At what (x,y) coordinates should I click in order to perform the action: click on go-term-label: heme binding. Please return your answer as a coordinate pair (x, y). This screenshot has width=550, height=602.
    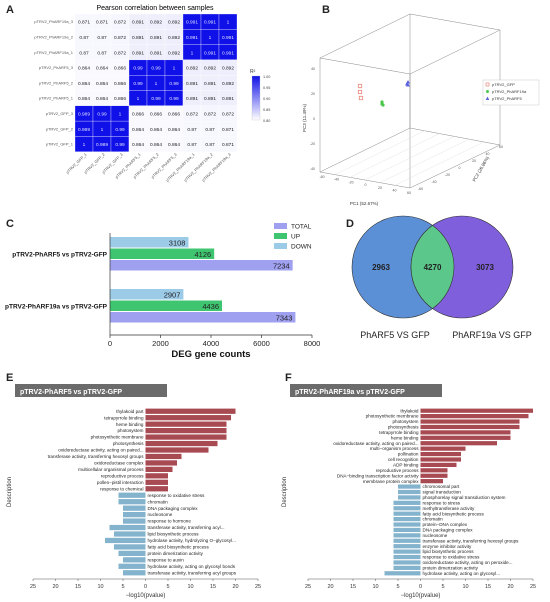
    Looking at the image, I should click on (130, 424).